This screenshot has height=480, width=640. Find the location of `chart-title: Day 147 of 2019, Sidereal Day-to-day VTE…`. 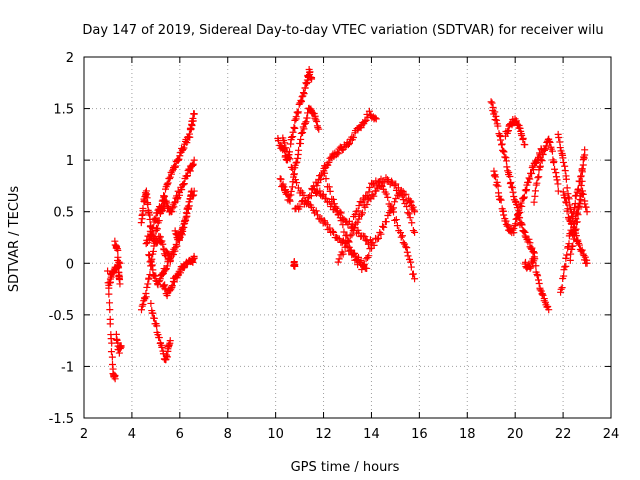

chart-title: Day 147 of 2019, Sidereal Day-to-day VTE… is located at coordinates (342, 30).